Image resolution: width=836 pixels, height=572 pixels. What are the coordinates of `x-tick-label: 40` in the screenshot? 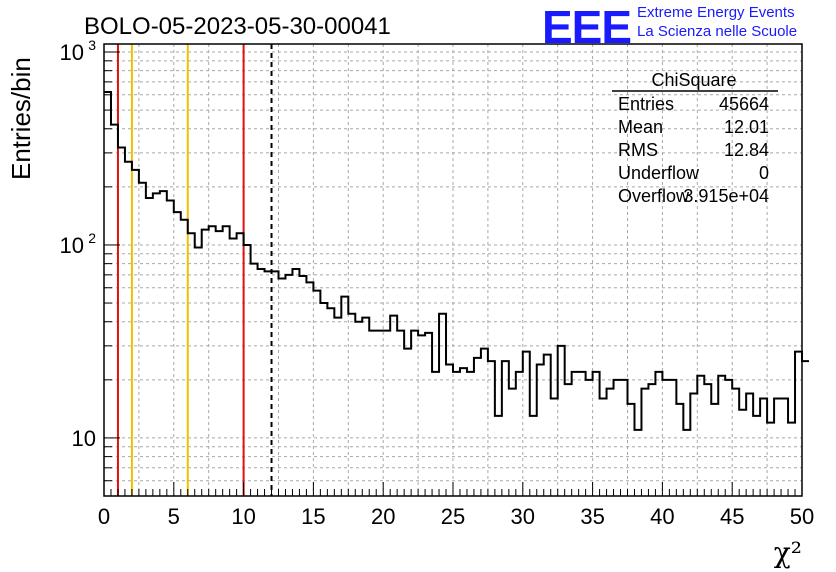 It's located at (662, 516).